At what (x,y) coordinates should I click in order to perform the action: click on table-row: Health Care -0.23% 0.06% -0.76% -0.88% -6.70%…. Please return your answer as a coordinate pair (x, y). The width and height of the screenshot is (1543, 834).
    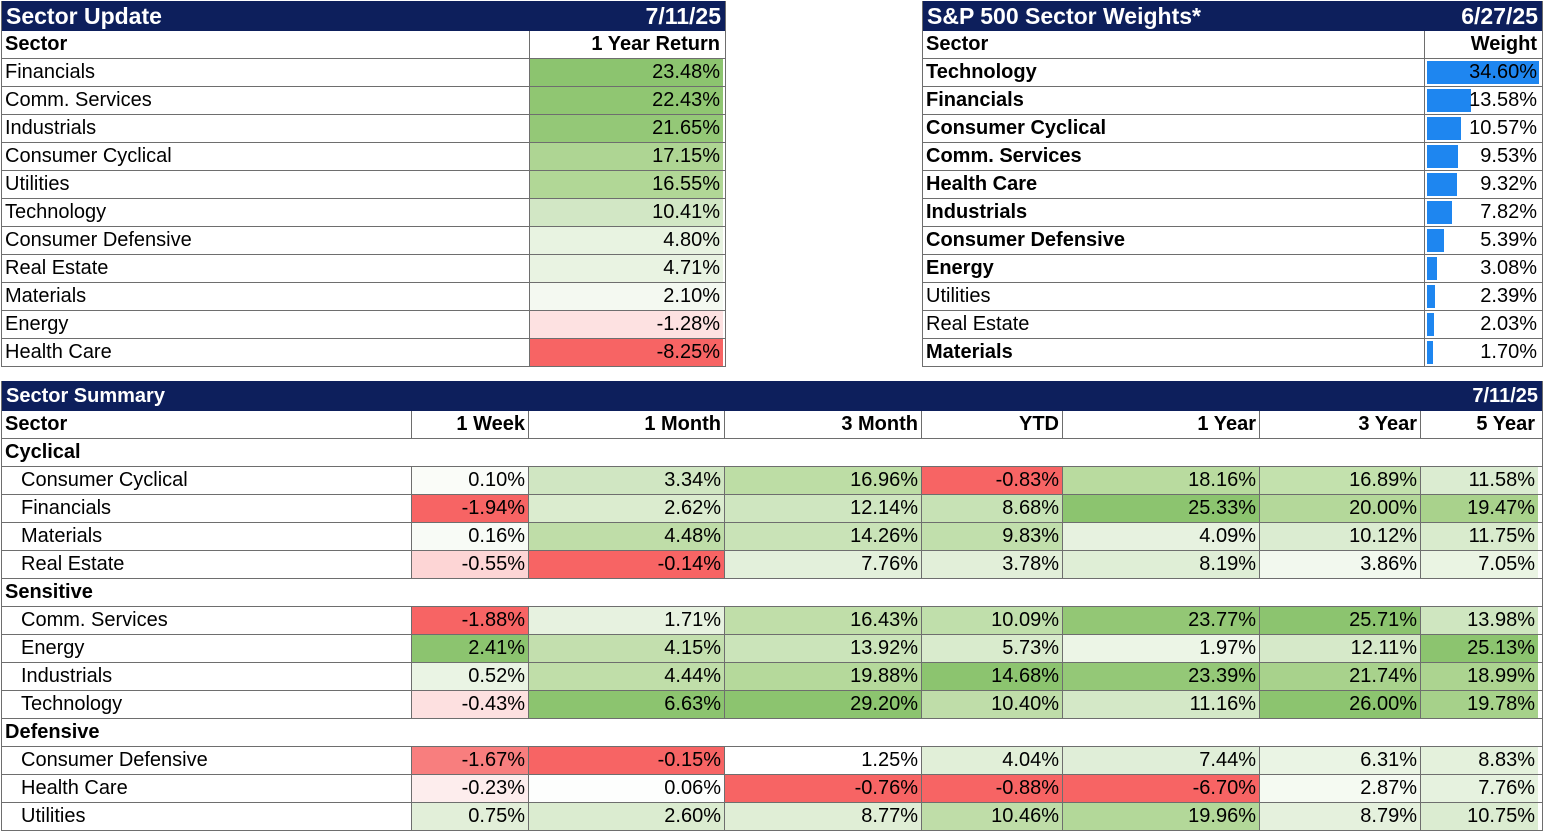
    Looking at the image, I should click on (772, 789).